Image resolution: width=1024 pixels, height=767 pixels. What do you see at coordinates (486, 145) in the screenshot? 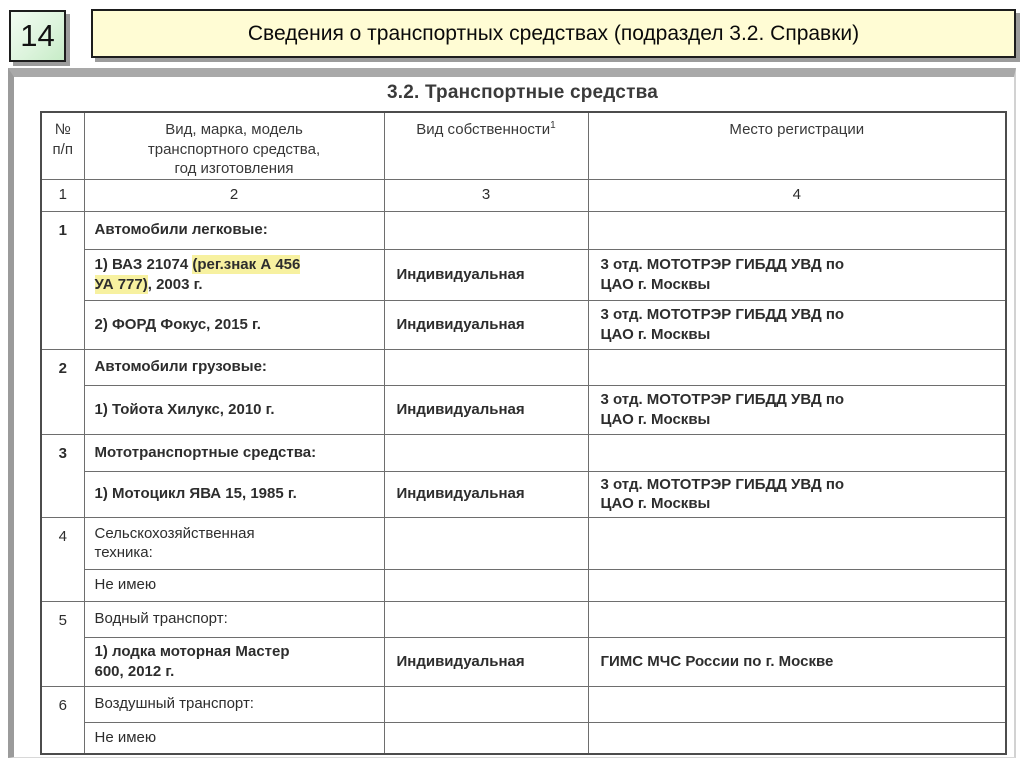
I see `column-header-ownership: Вид собственности1` at bounding box center [486, 145].